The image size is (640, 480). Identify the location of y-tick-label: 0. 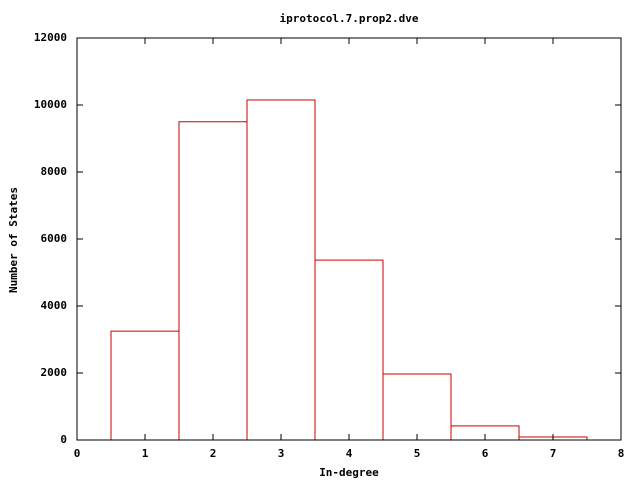
(63, 439).